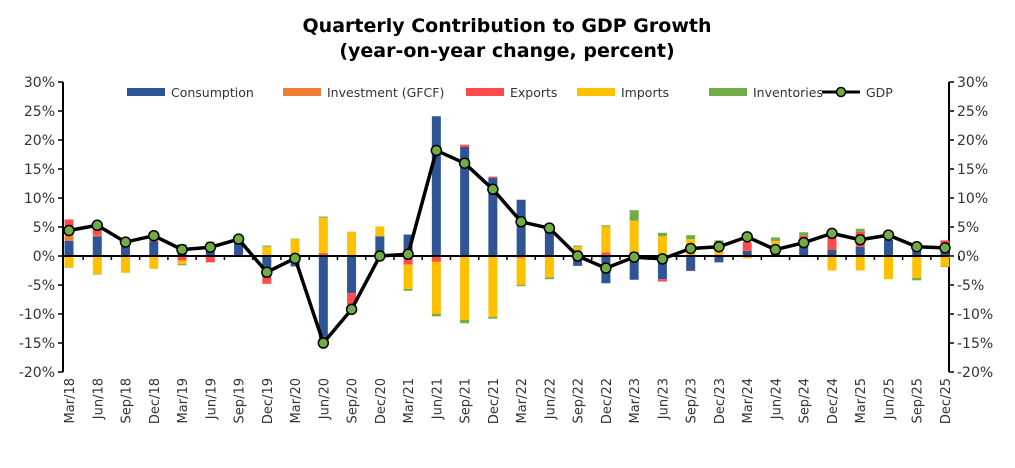  What do you see at coordinates (41, 286) in the screenshot?
I see `y-tick-label: -5%` at bounding box center [41, 286].